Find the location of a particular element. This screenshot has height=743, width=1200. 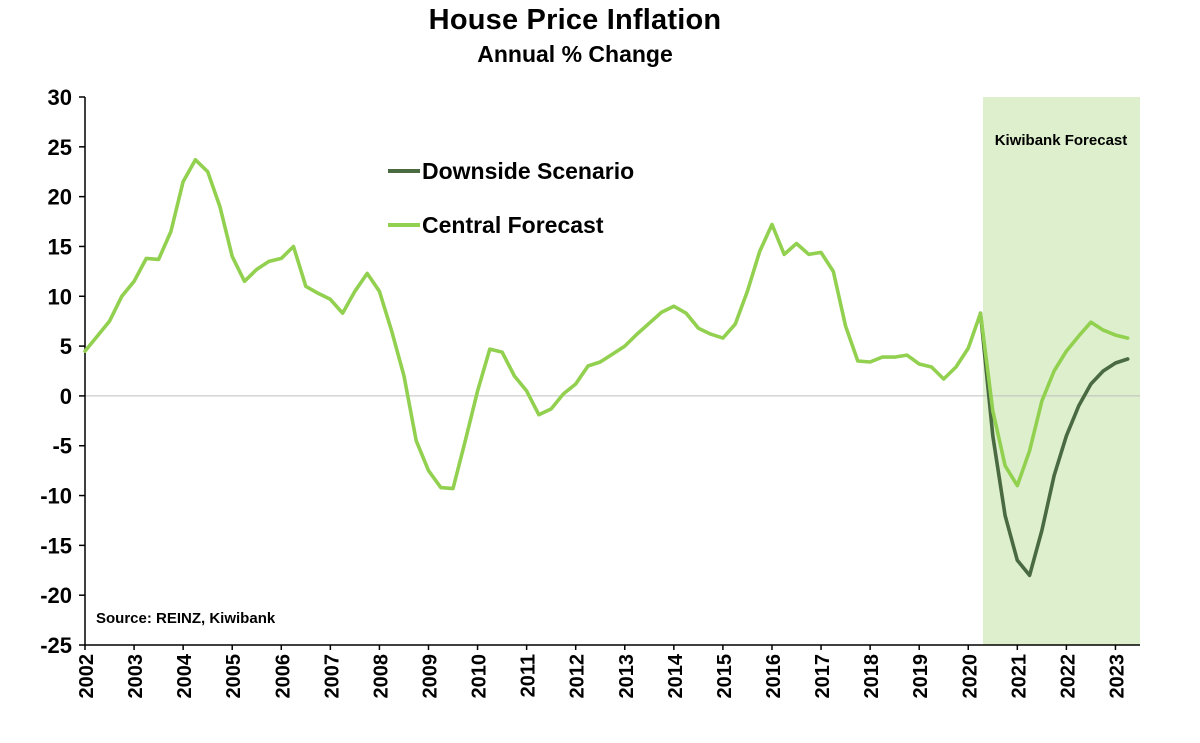

downside-line-swatch-icon is located at coordinates (404, 171).